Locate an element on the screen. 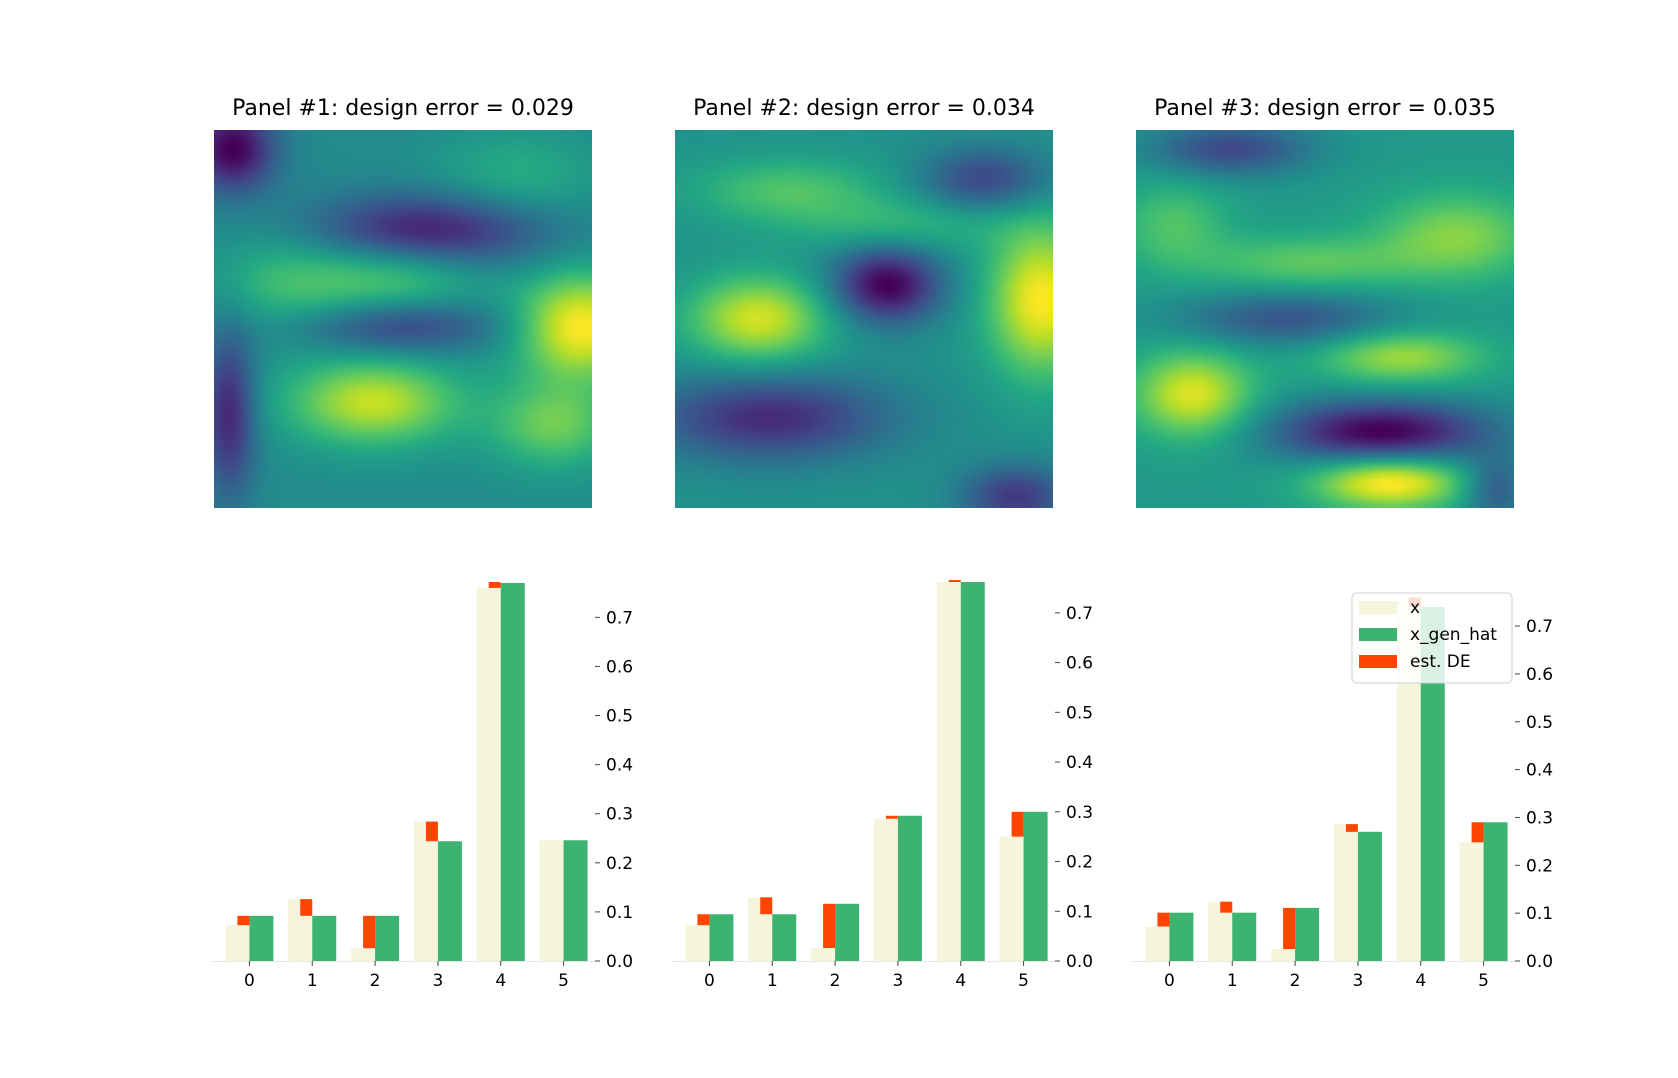 The width and height of the screenshot is (1678, 1078). panel-3-title: Panel #3: design error = 0.035 is located at coordinates (1325, 108).